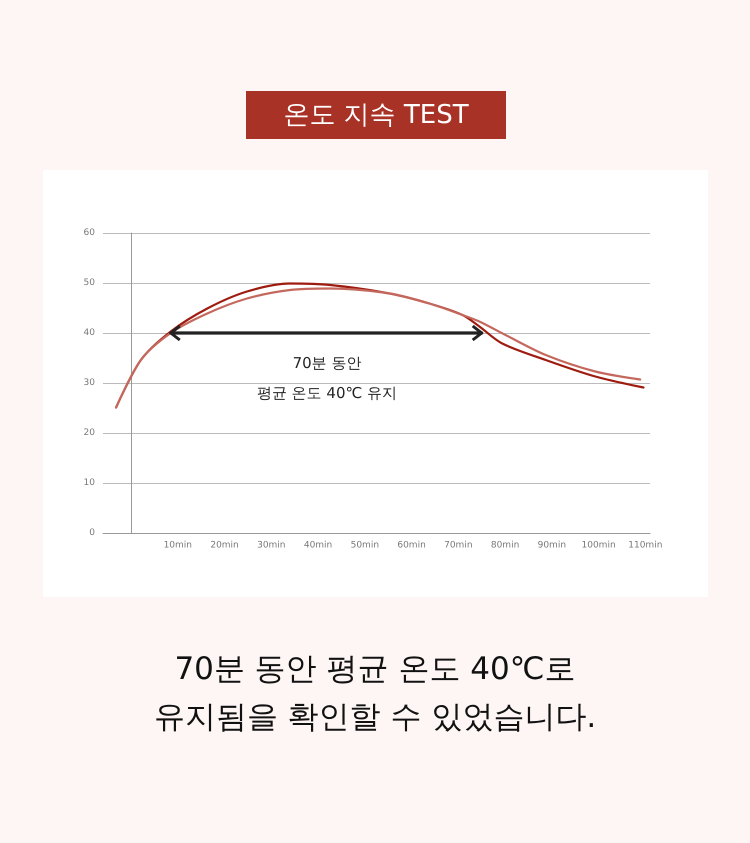 The width and height of the screenshot is (750, 843). What do you see at coordinates (90, 433) in the screenshot?
I see `y-tick-label: 20` at bounding box center [90, 433].